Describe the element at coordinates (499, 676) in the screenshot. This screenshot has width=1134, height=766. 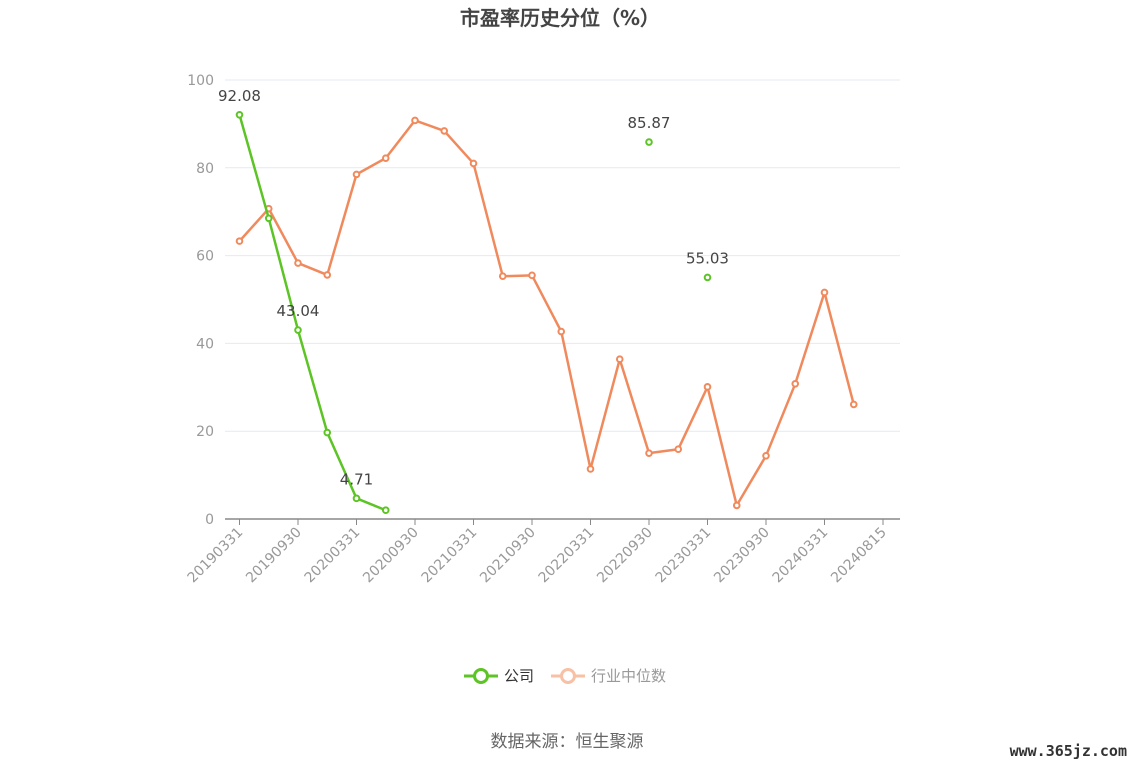
I see `legend-item-company: 公司` at that location.